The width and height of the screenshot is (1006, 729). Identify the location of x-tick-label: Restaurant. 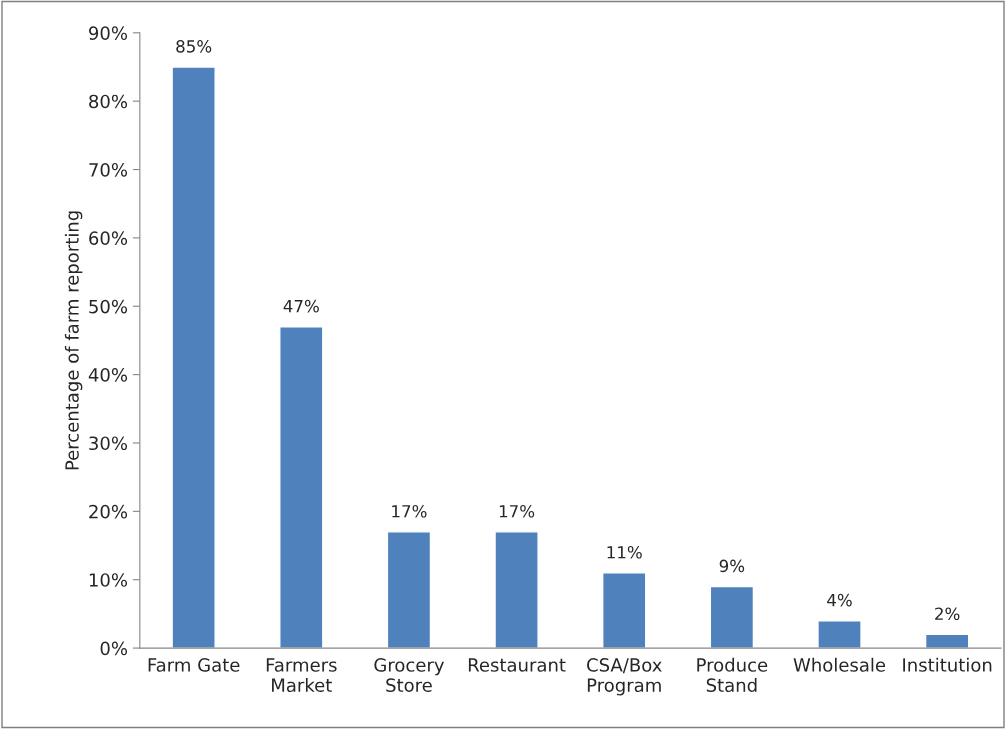
(517, 665).